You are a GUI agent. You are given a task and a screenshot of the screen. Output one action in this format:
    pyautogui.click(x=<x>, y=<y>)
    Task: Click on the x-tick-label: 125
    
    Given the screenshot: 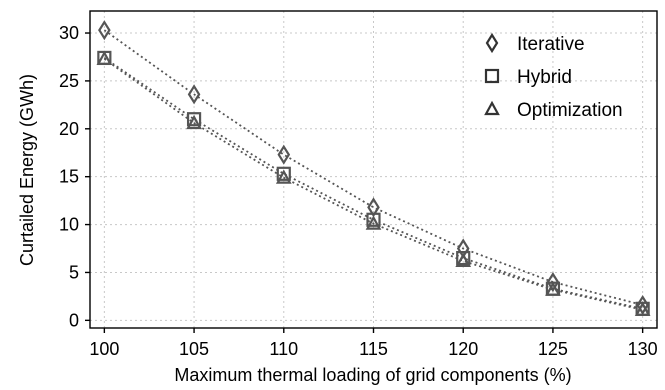 What is the action you would take?
    pyautogui.click(x=553, y=349)
    